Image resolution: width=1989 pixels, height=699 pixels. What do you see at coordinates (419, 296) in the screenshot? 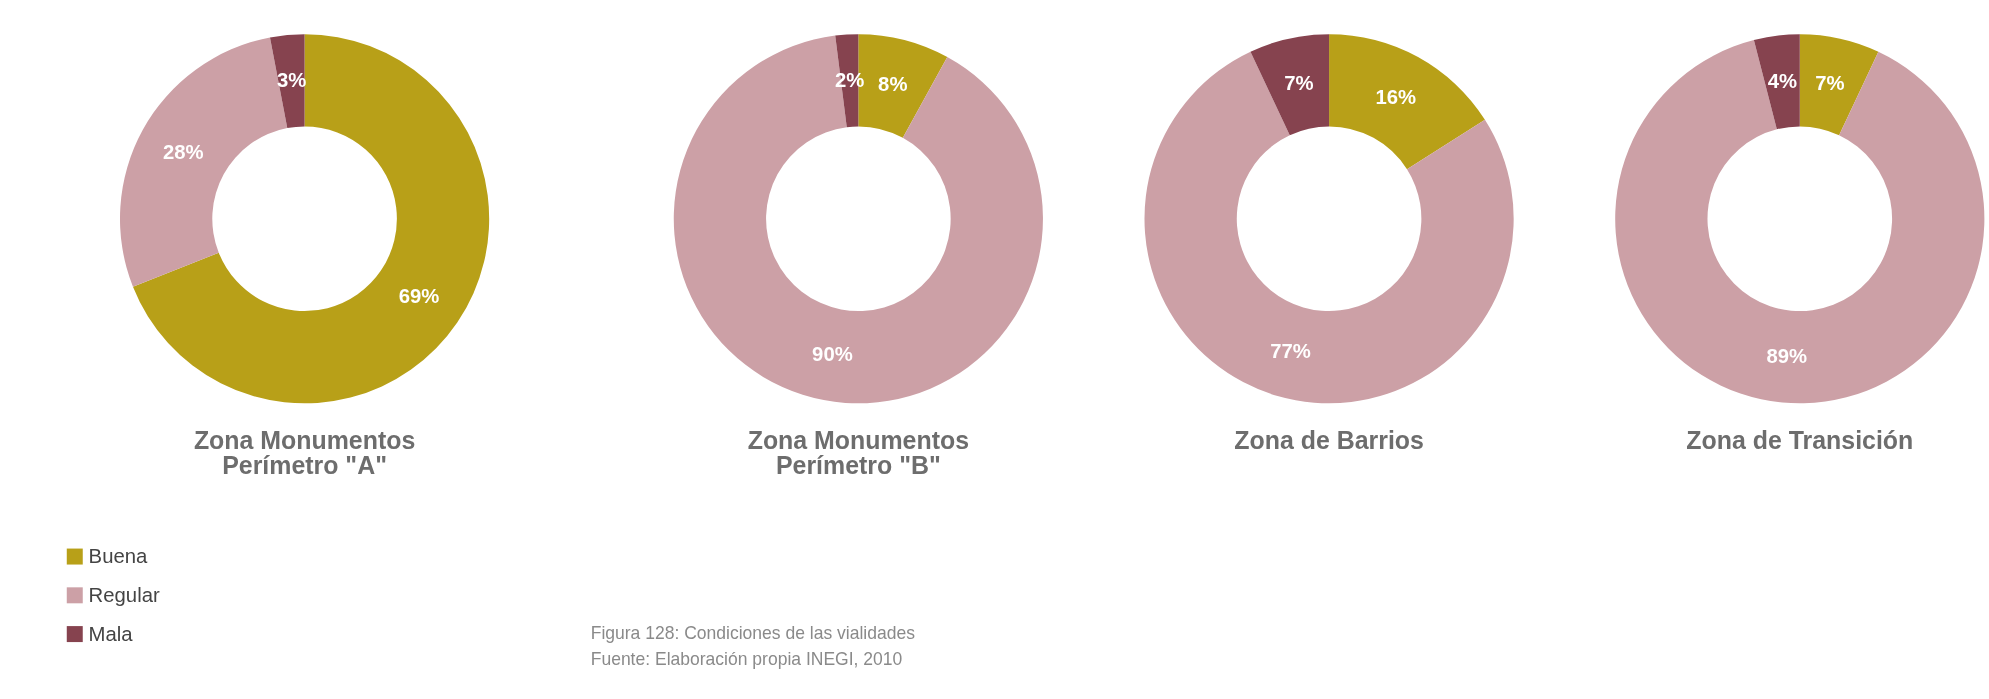
I see `data-label: 69%` at bounding box center [419, 296].